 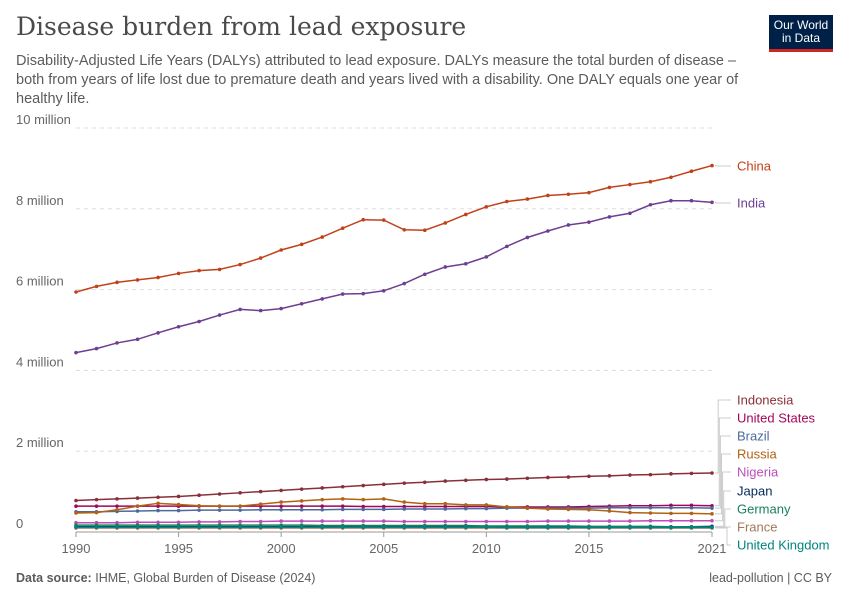 What do you see at coordinates (394, 487) in the screenshot?
I see `series-line-indonesia` at bounding box center [394, 487].